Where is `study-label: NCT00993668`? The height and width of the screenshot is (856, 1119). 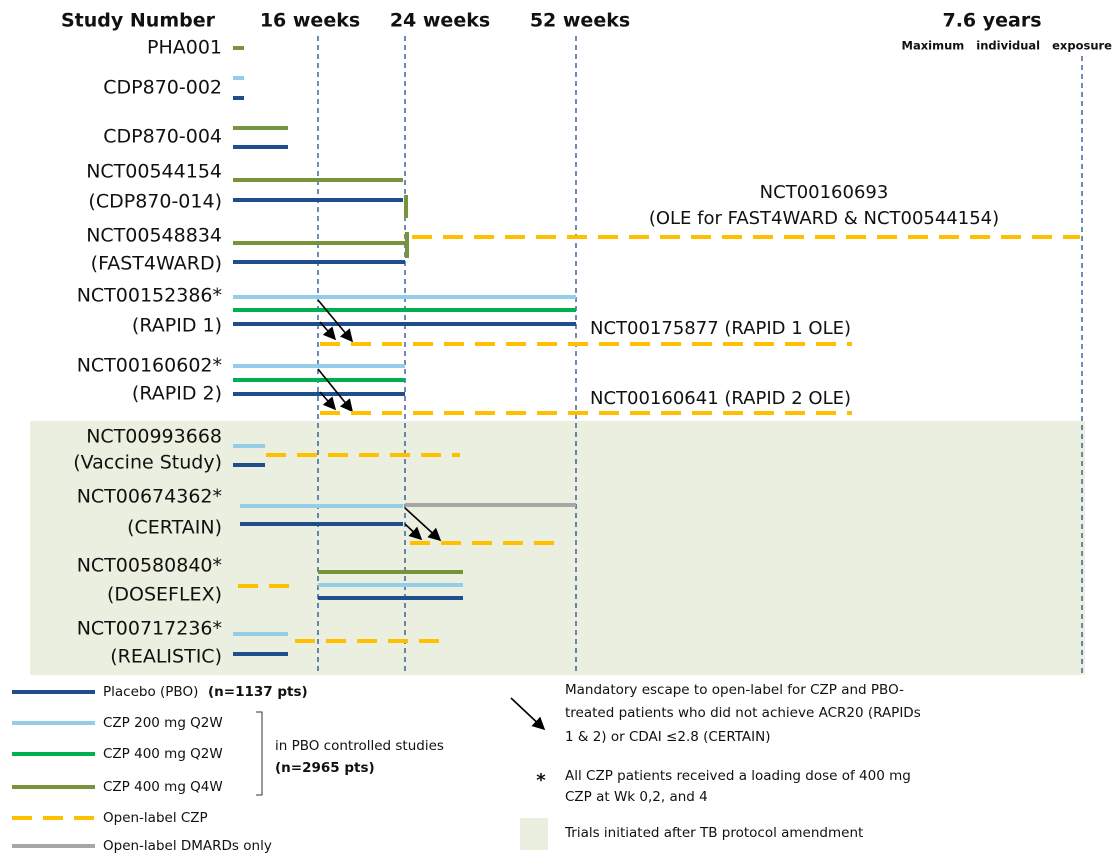
study-label: NCT00993668 is located at coordinates (154, 437).